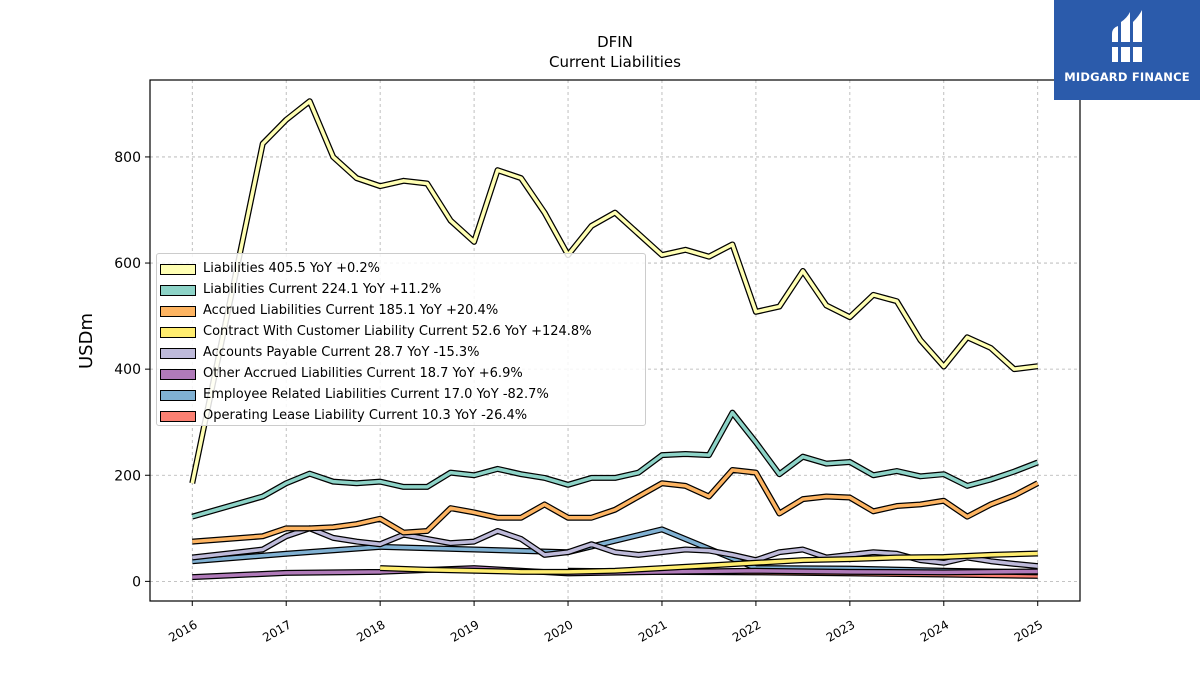  I want to click on y-tick-label: 600, so click(127, 264).